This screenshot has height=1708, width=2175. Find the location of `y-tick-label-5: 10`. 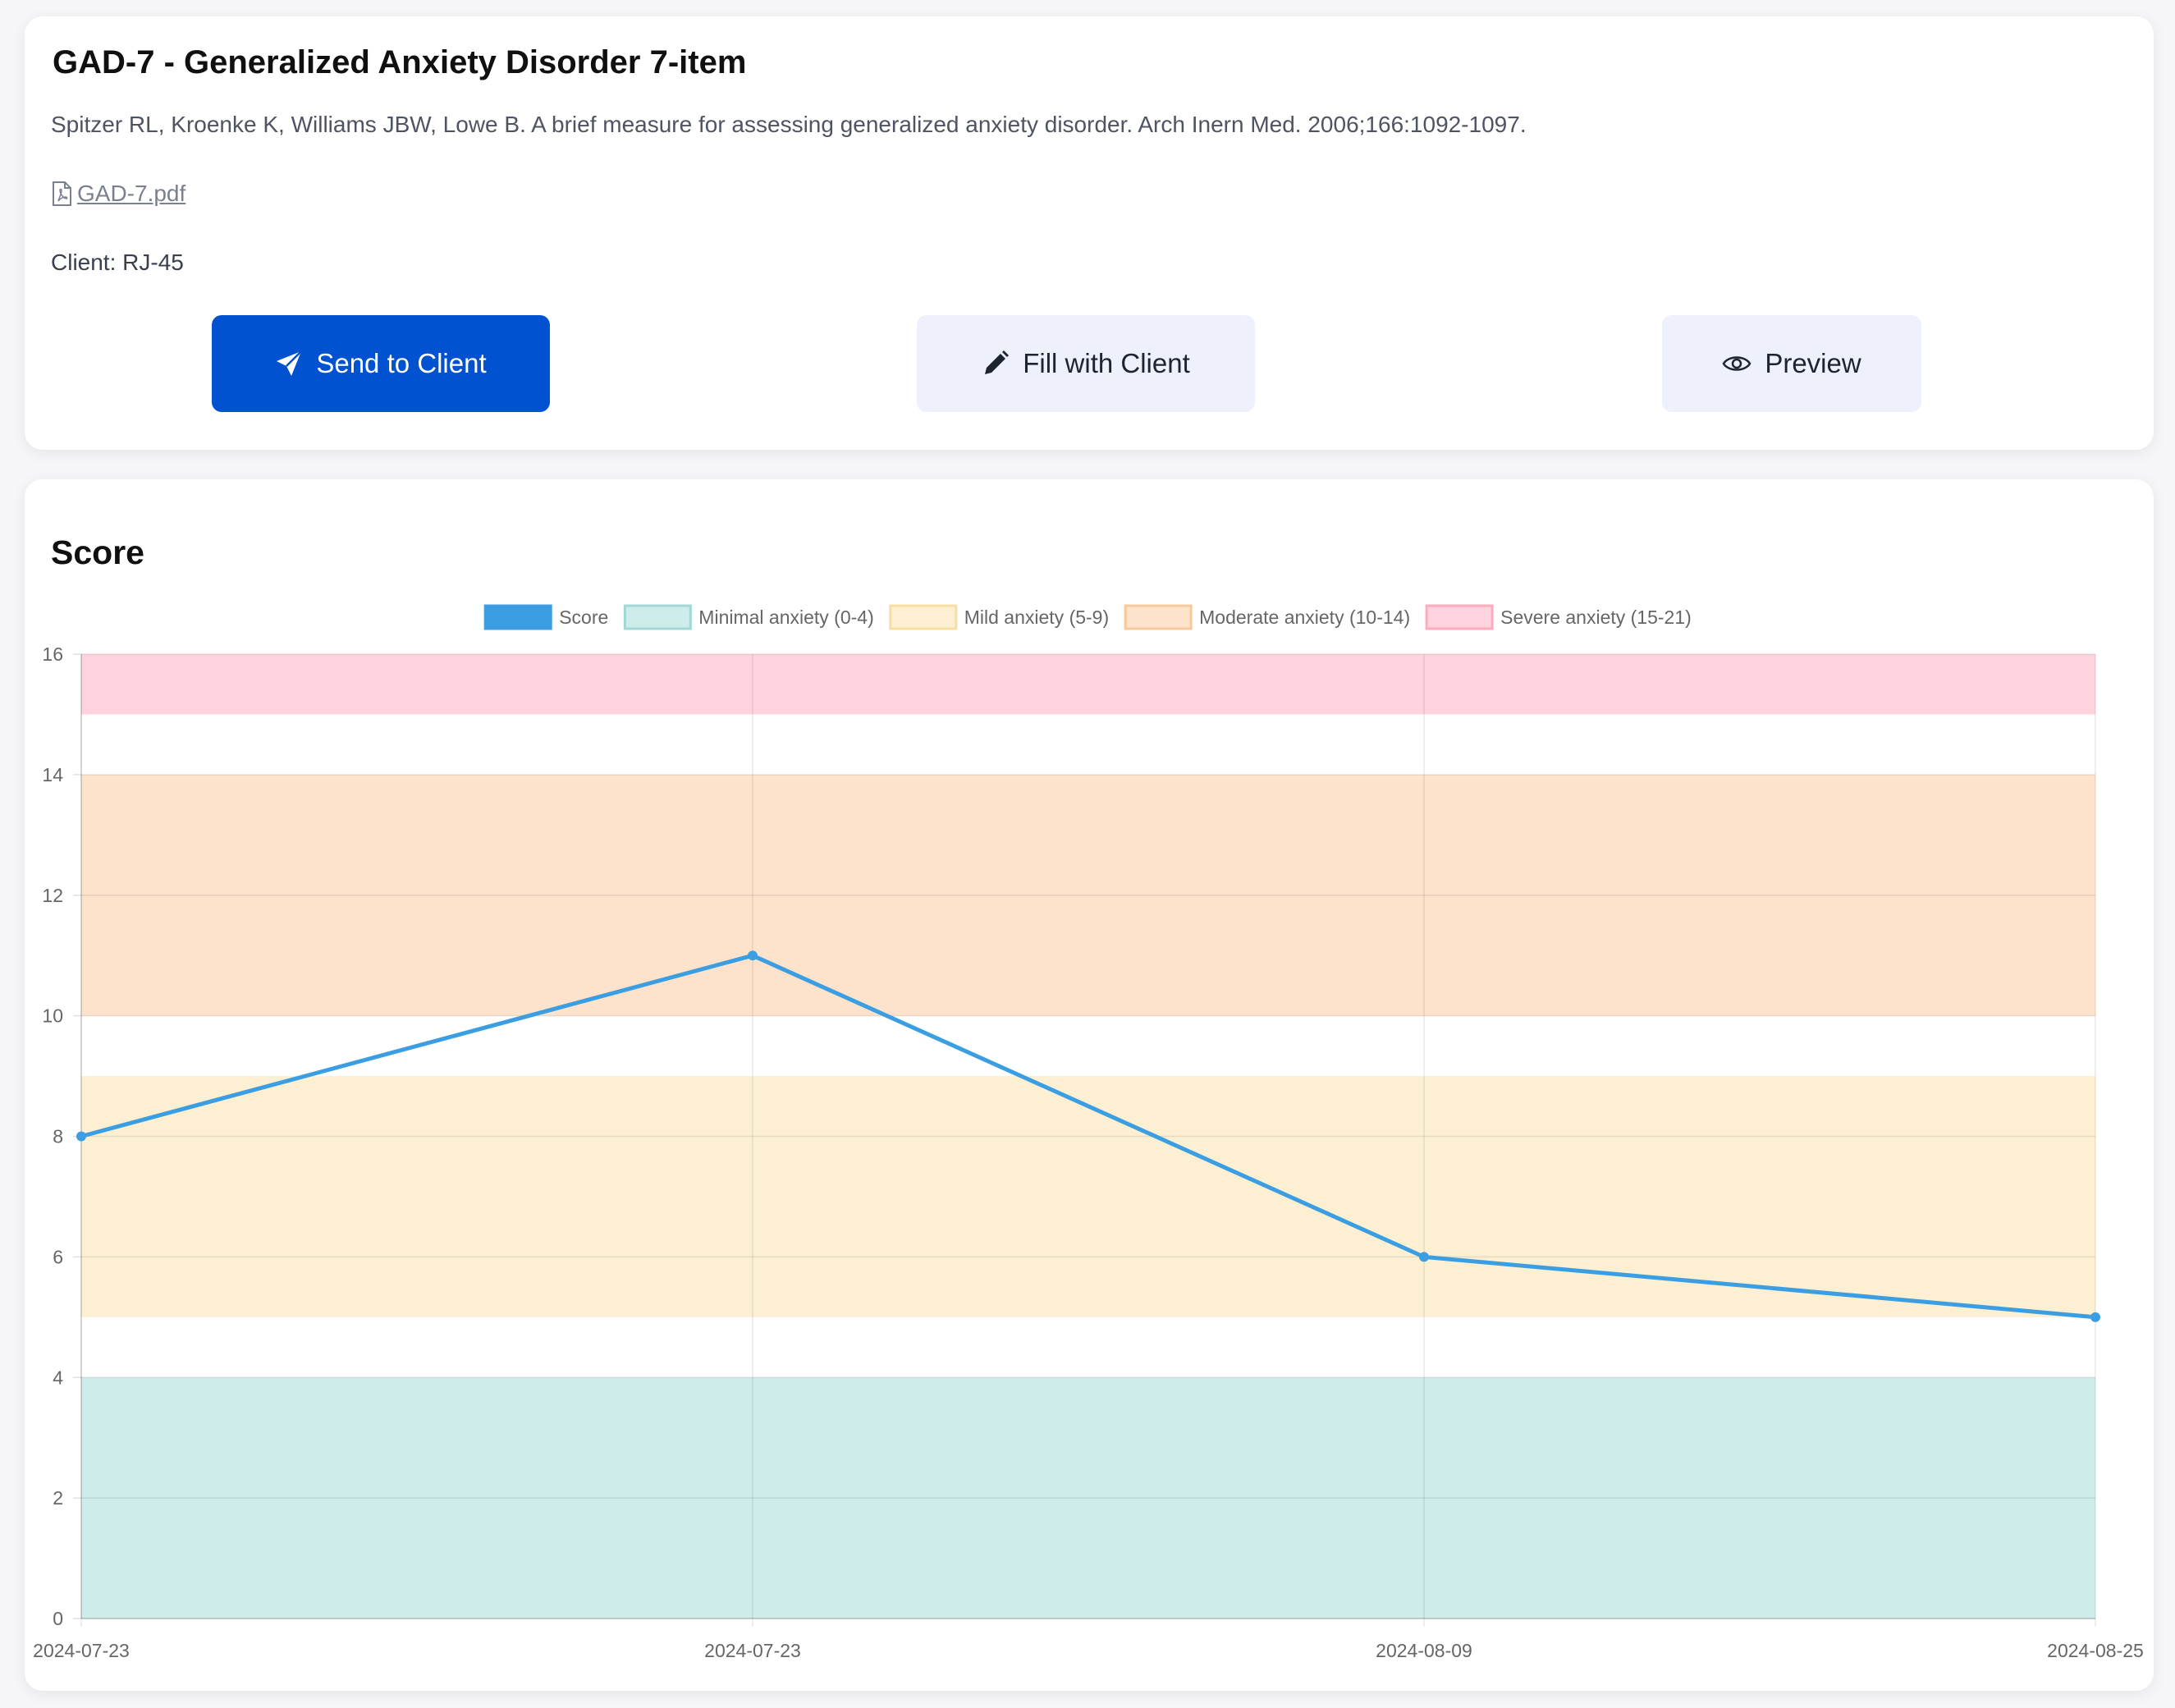

y-tick-label-5: 10 is located at coordinates (53, 1016).